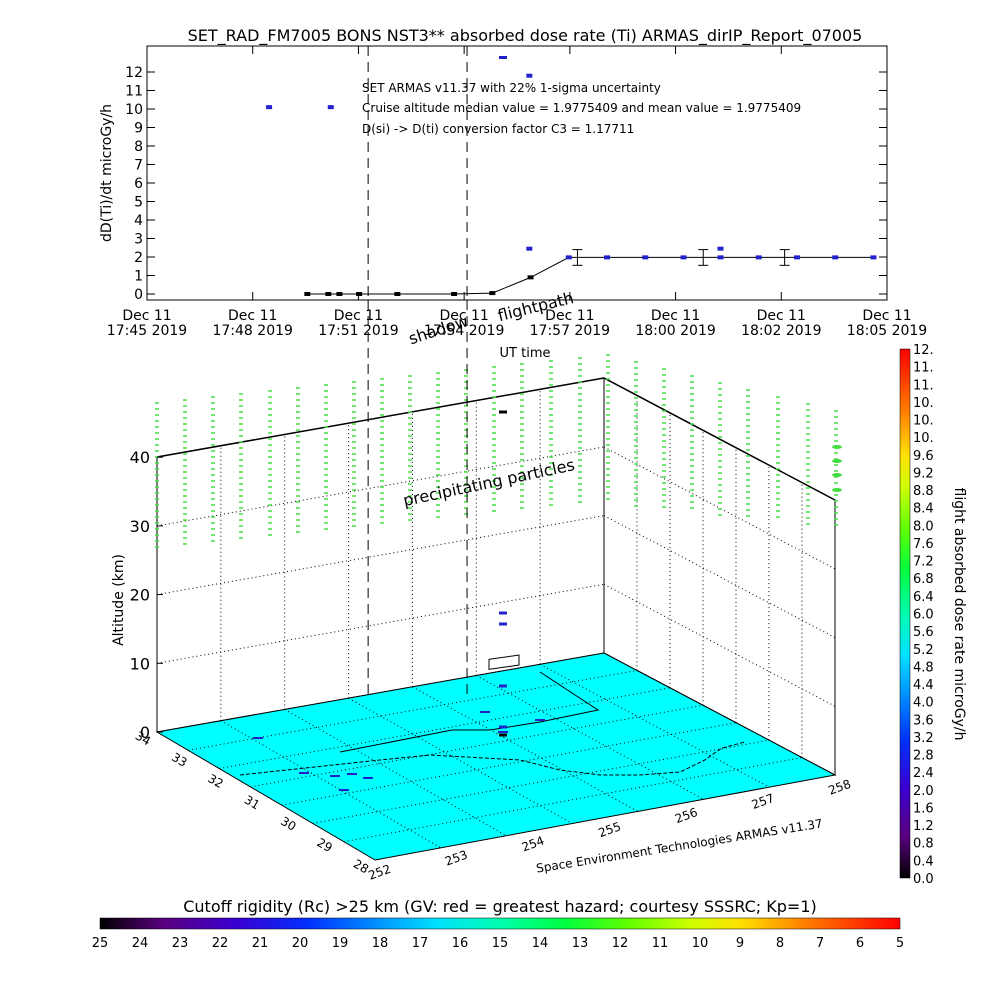  What do you see at coordinates (325, 845) in the screenshot?
I see `latitude-tick-label: 29` at bounding box center [325, 845].